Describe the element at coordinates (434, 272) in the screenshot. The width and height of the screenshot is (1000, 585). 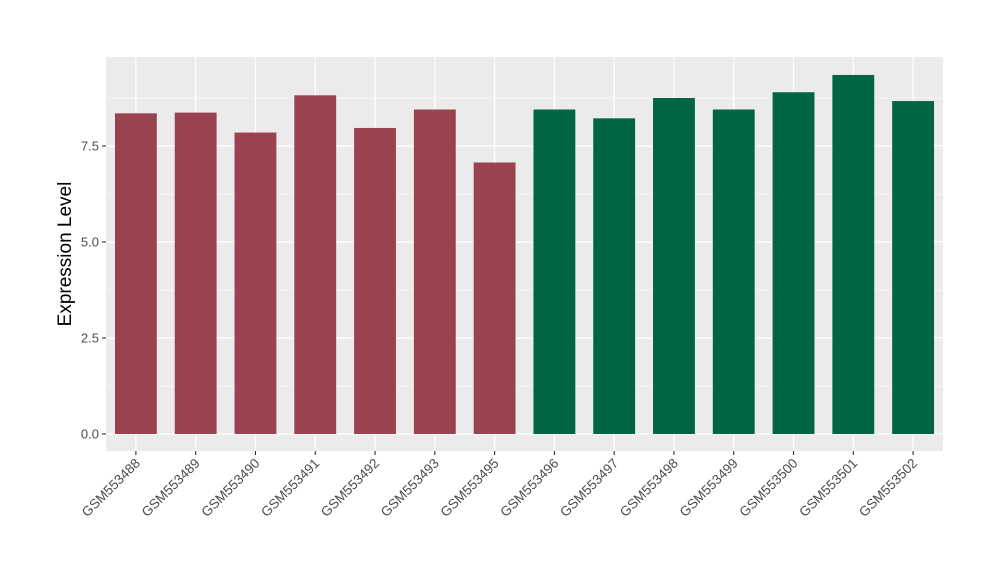
I see `bar-GSM553493` at that location.